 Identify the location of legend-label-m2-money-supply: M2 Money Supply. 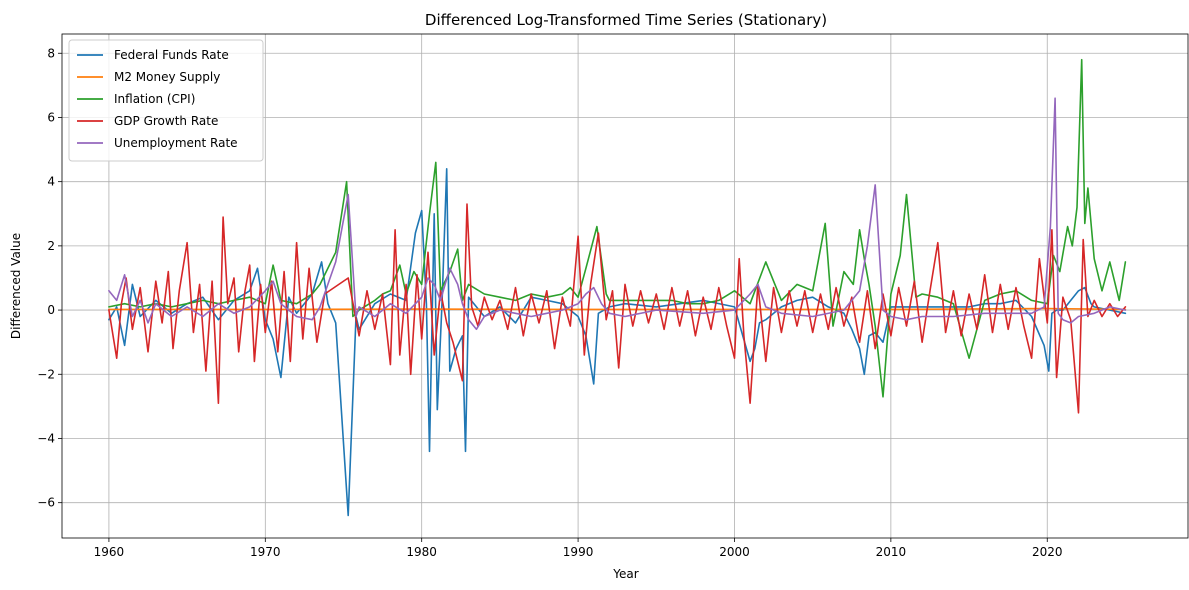
(167, 77).